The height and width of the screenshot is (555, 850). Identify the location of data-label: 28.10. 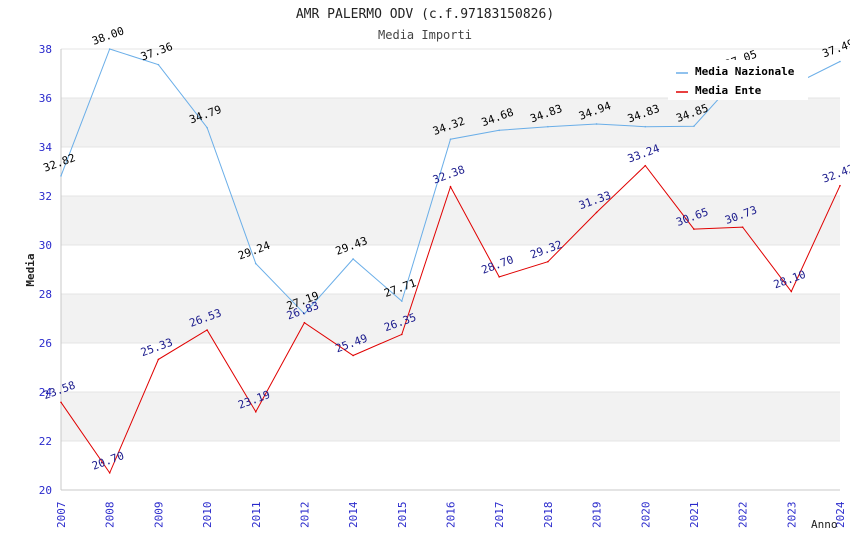
(790, 280).